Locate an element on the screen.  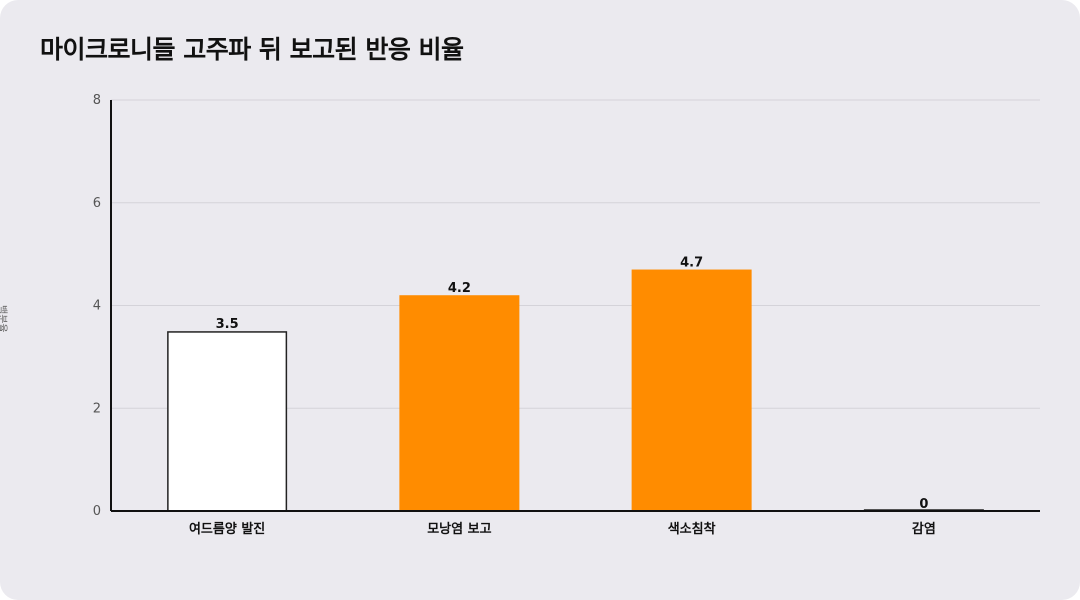
y-tick-label: 2 is located at coordinates (97, 408).